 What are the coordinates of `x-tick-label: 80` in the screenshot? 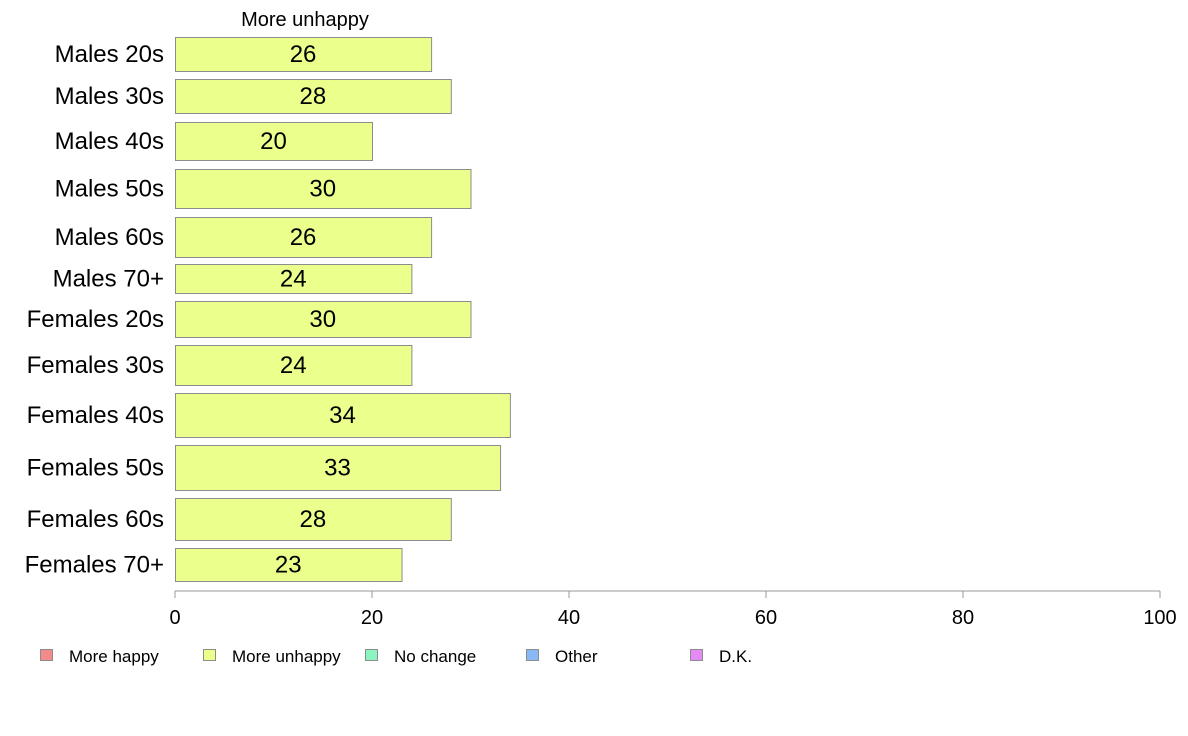 It's located at (963, 618).